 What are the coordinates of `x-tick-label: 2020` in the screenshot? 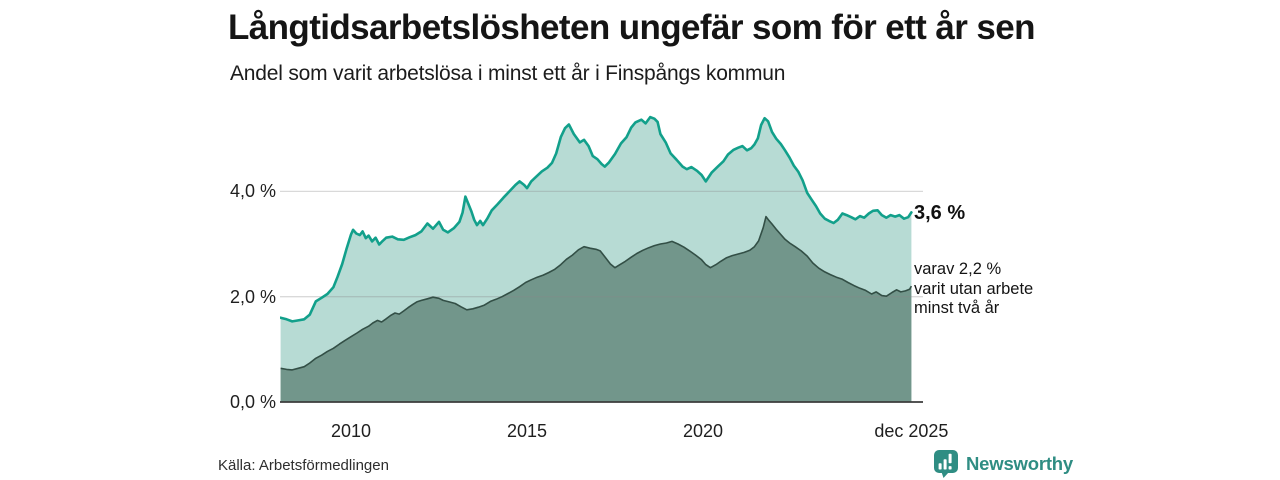 It's located at (703, 431).